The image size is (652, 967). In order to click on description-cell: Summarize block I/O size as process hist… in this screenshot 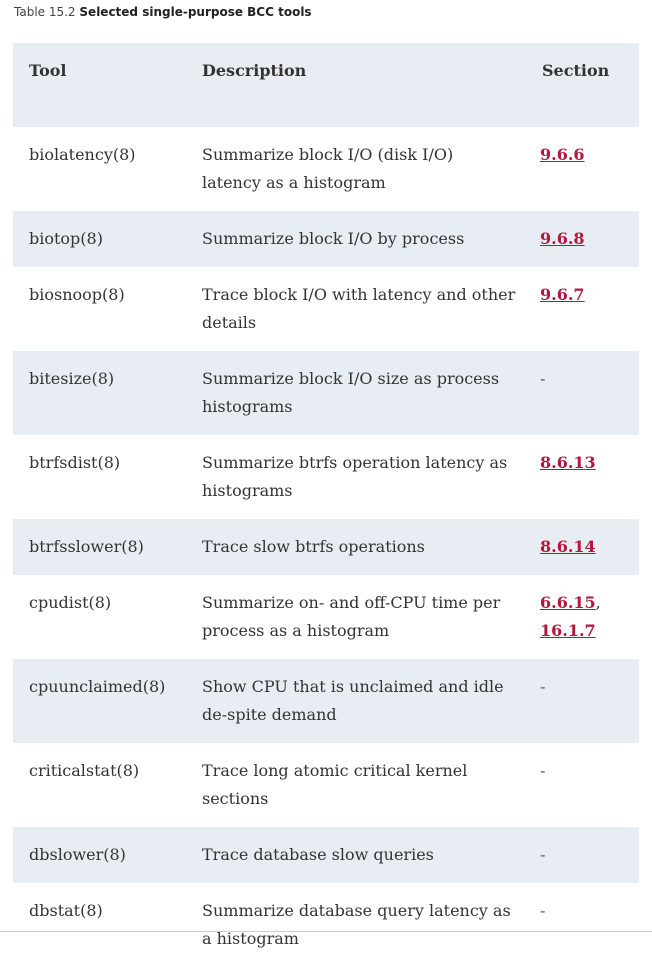, I will do `click(351, 392)`.